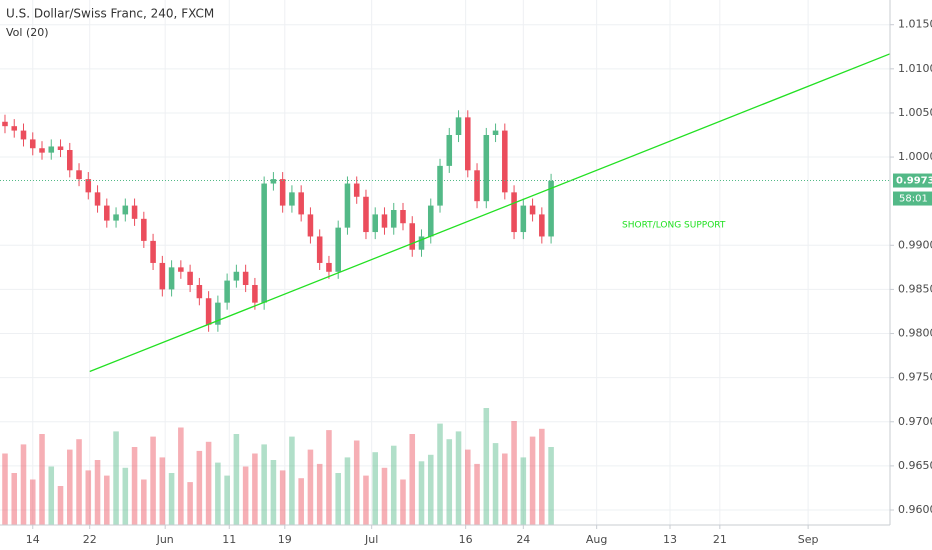 This screenshot has width=932, height=550. I want to click on last-price-label: 0.99734, so click(914, 181).